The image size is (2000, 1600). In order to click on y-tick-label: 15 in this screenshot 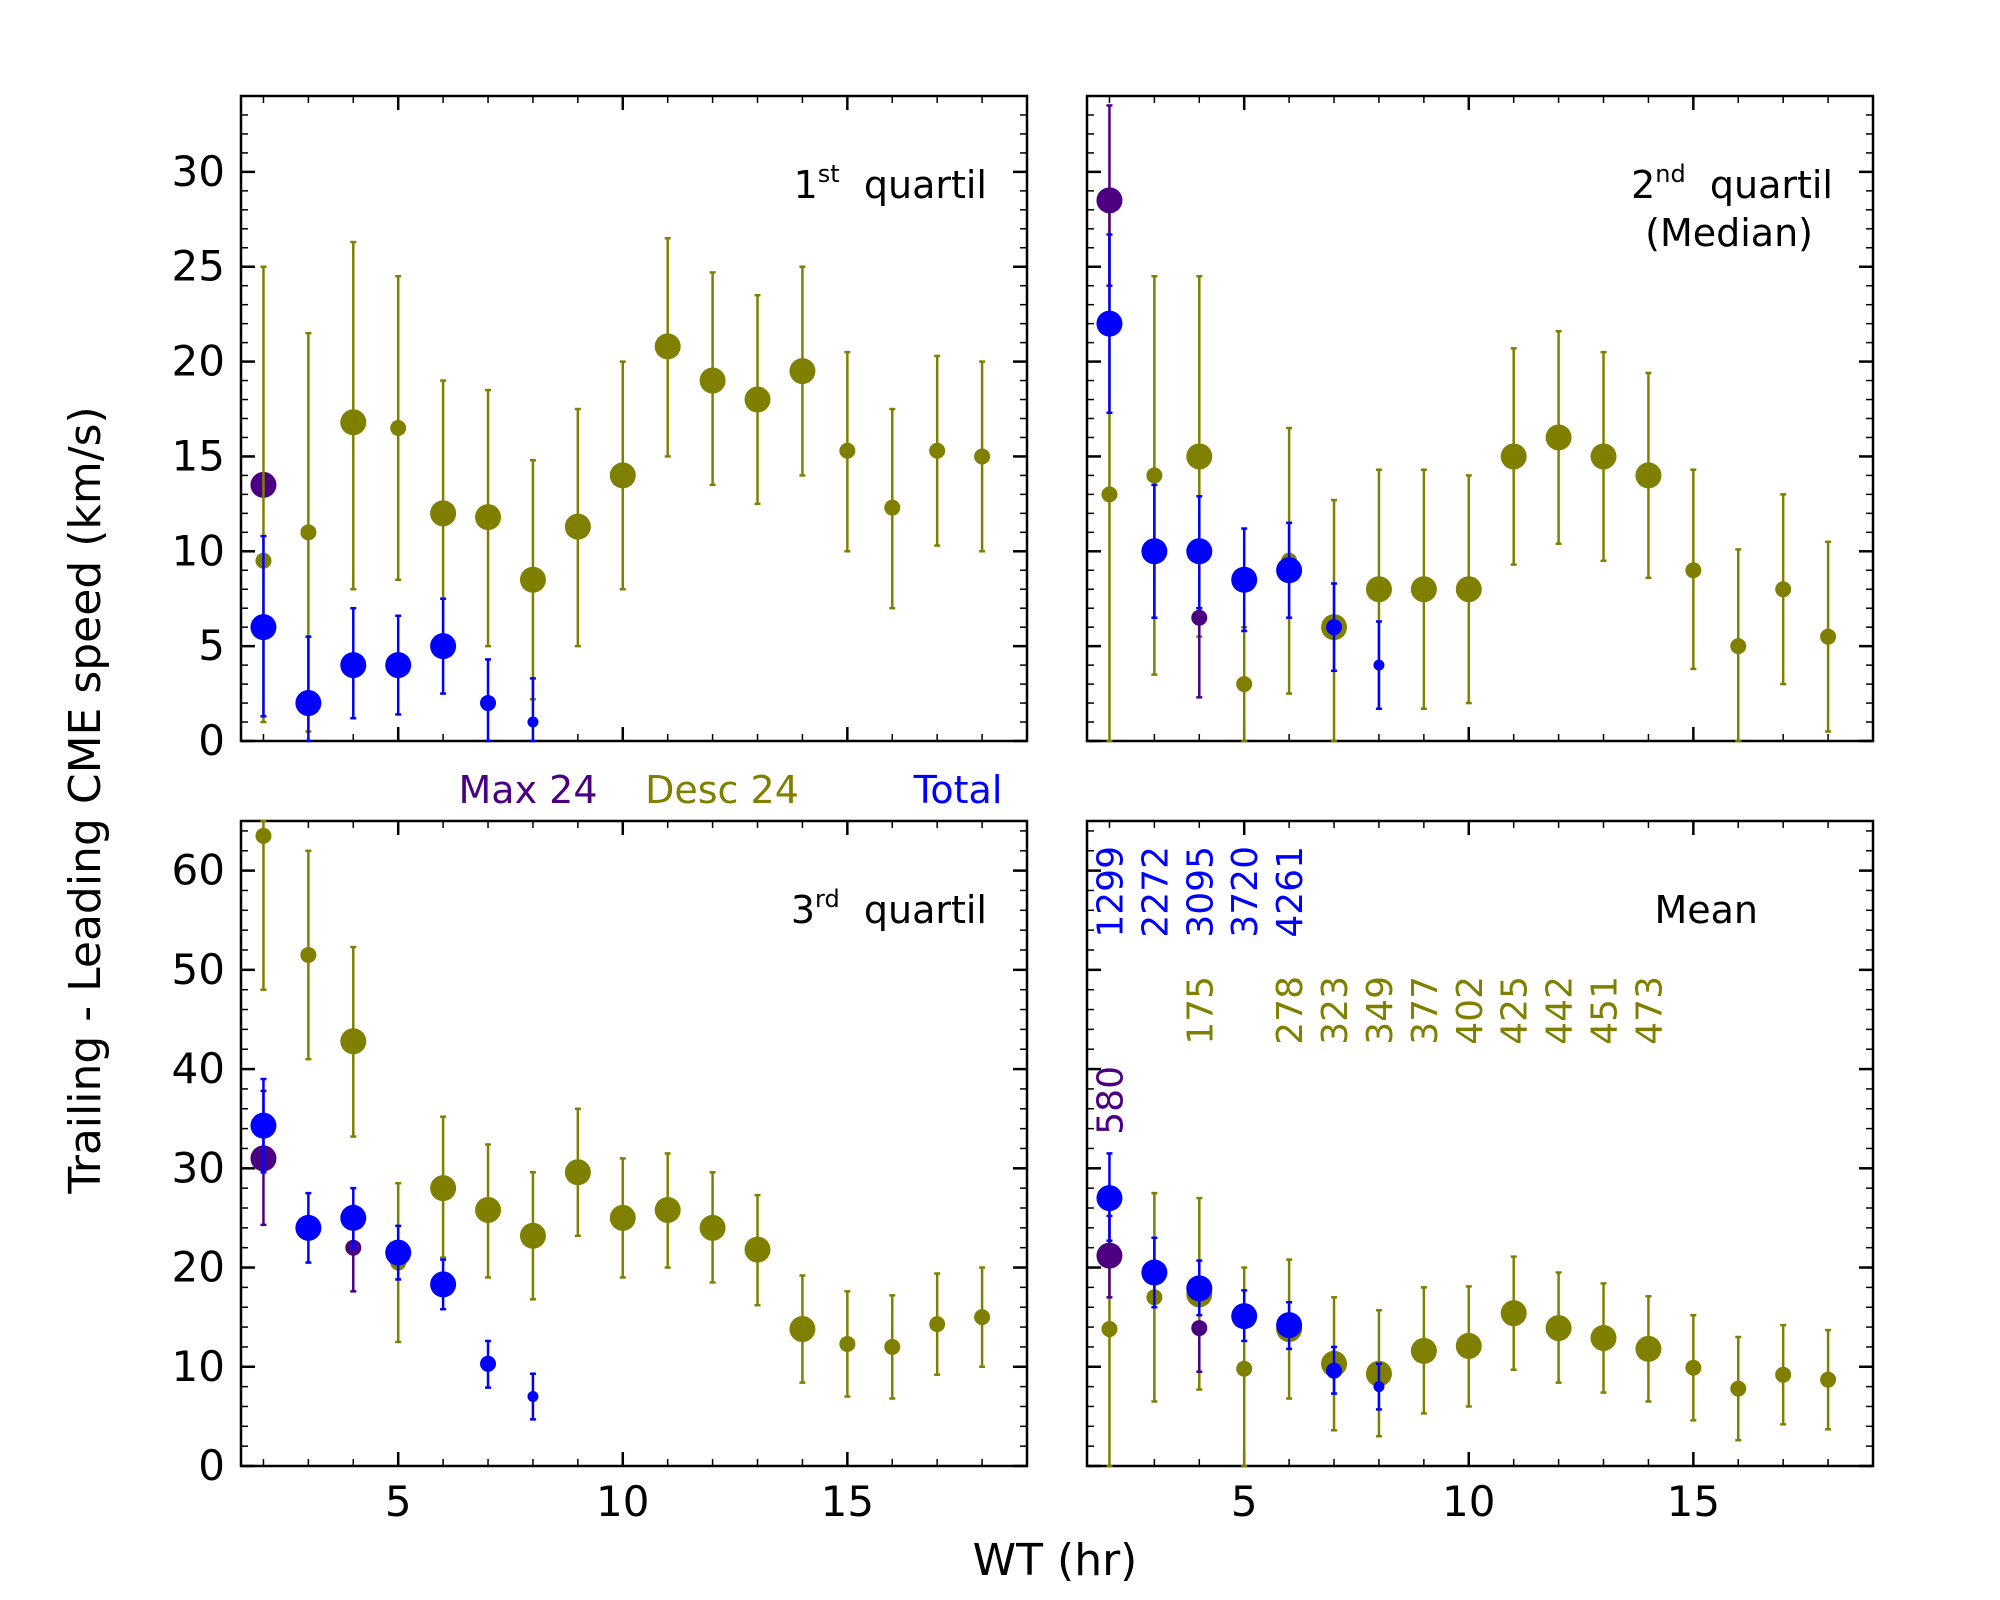, I will do `click(198, 455)`.